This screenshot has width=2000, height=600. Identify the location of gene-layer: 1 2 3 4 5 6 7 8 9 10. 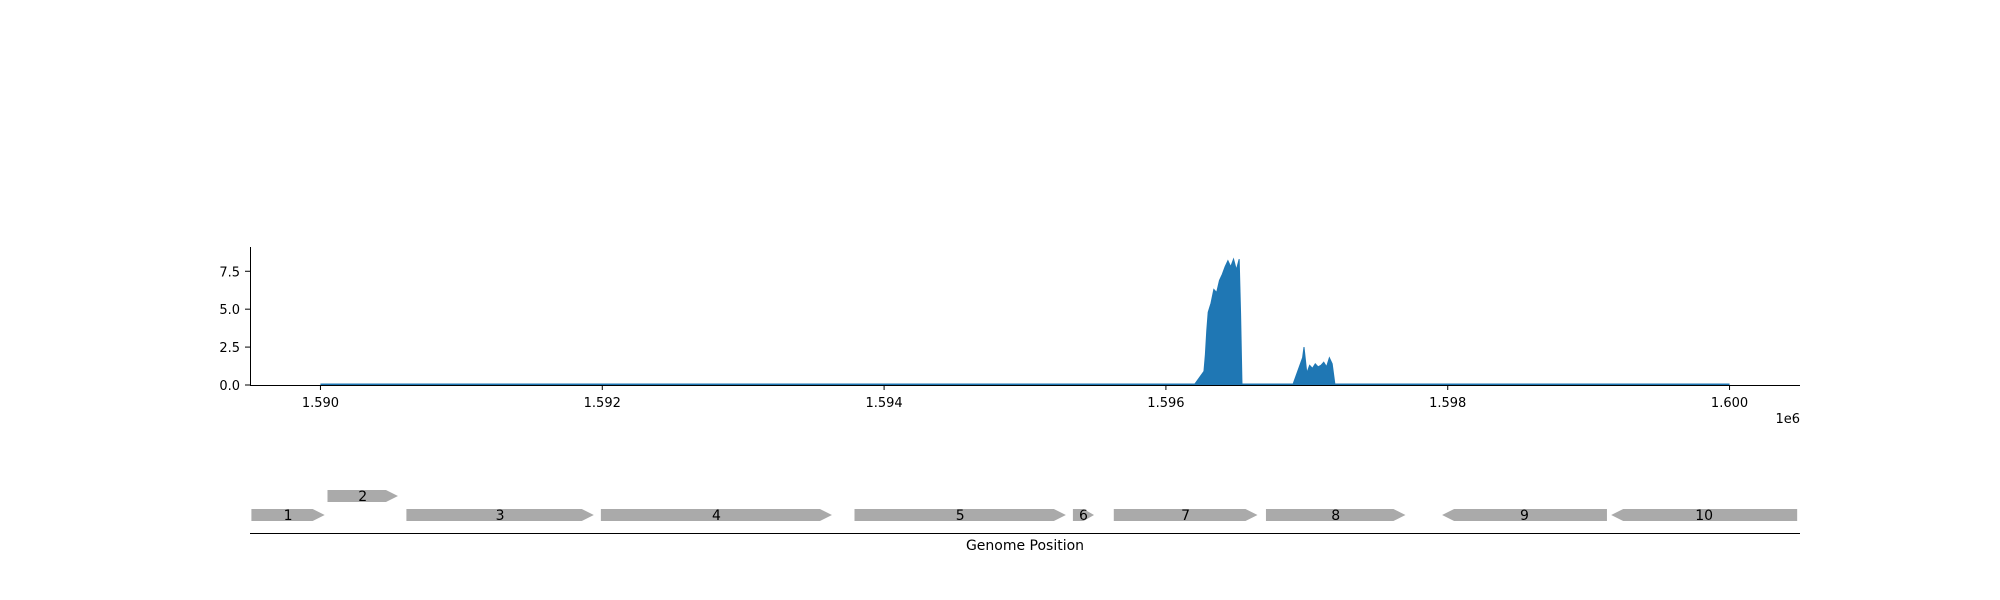
(1024, 506).